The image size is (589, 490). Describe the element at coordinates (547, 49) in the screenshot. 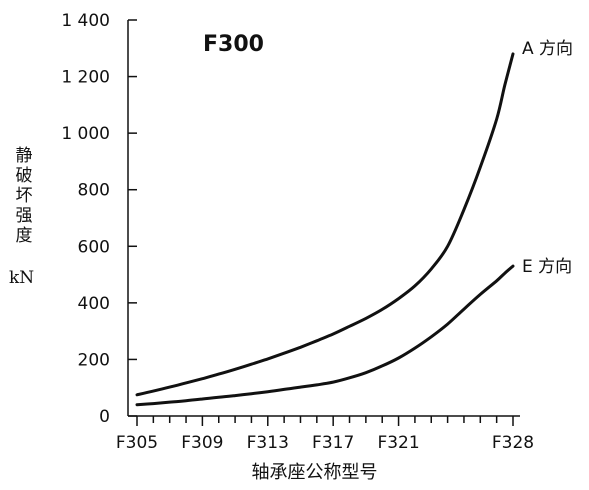

I see `series-label-0: A 方向` at that location.